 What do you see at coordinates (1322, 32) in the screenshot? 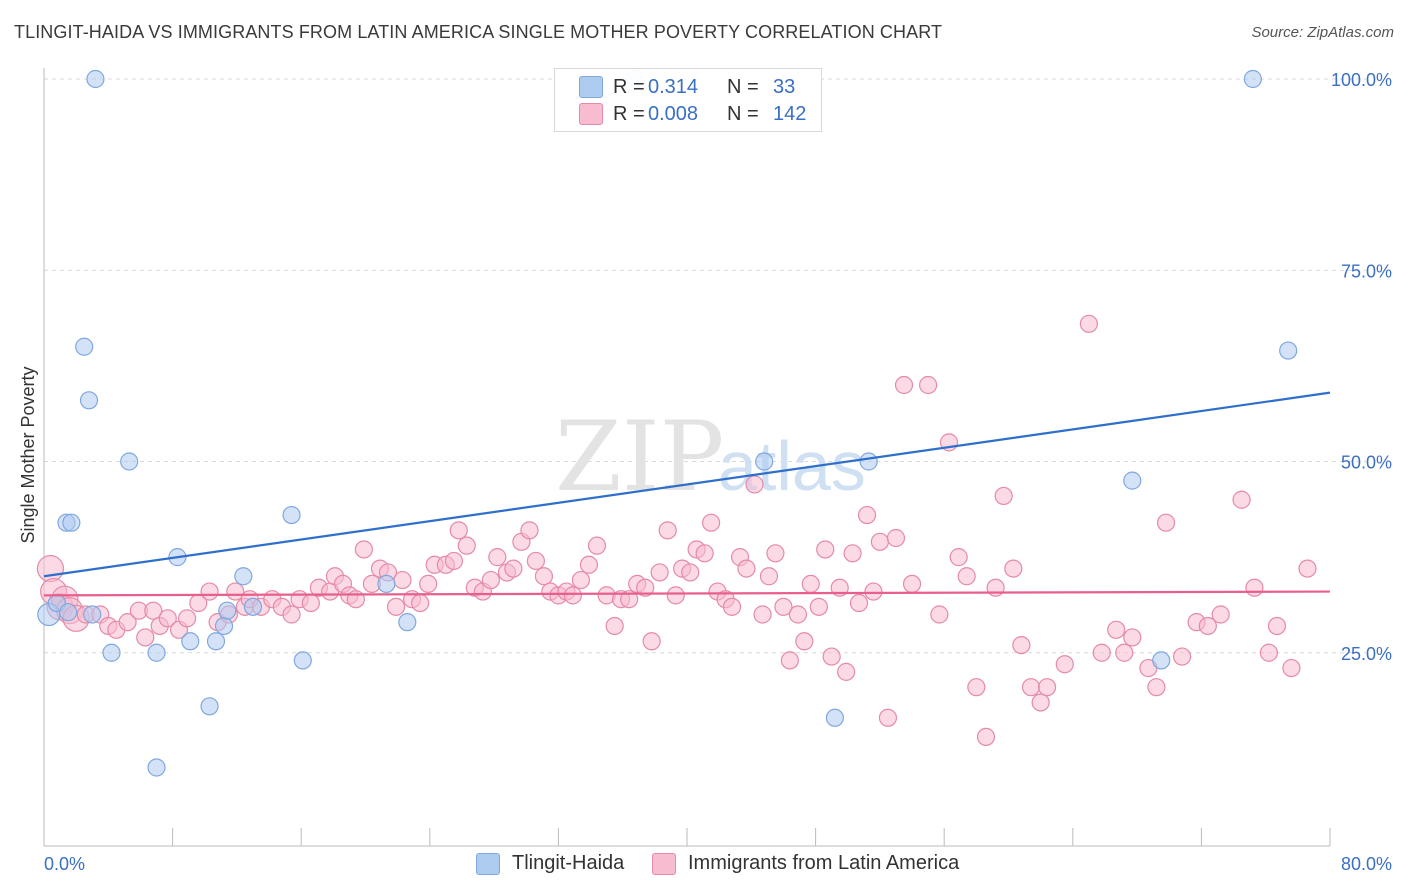
I see `source-credit: Source: ZipAtlas.com` at bounding box center [1322, 32].